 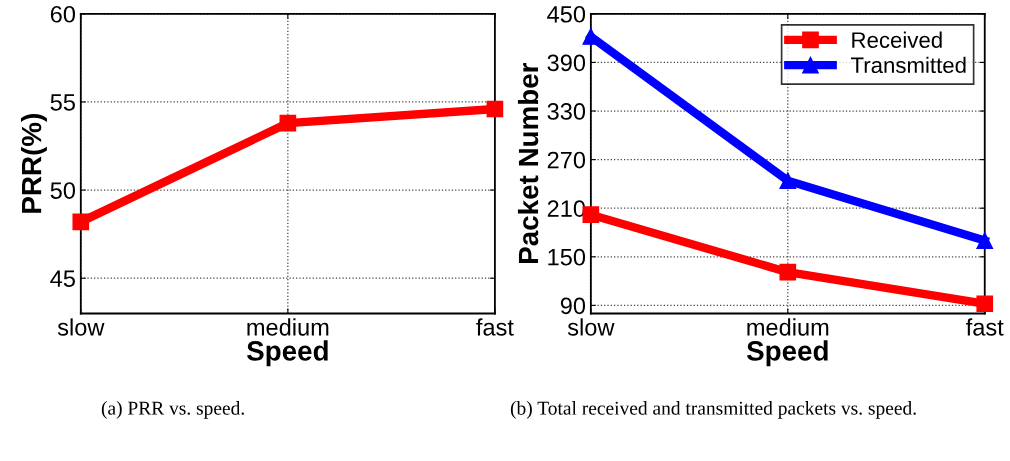 I want to click on text: (a) PRR vs. speed., so click(x=172, y=410).